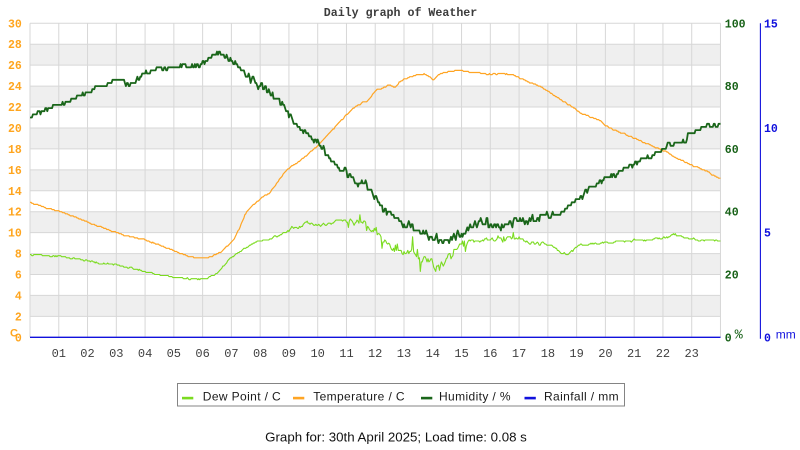 The image size is (800, 450). Describe the element at coordinates (87, 354) in the screenshot. I see `svg-text: 02` at that location.